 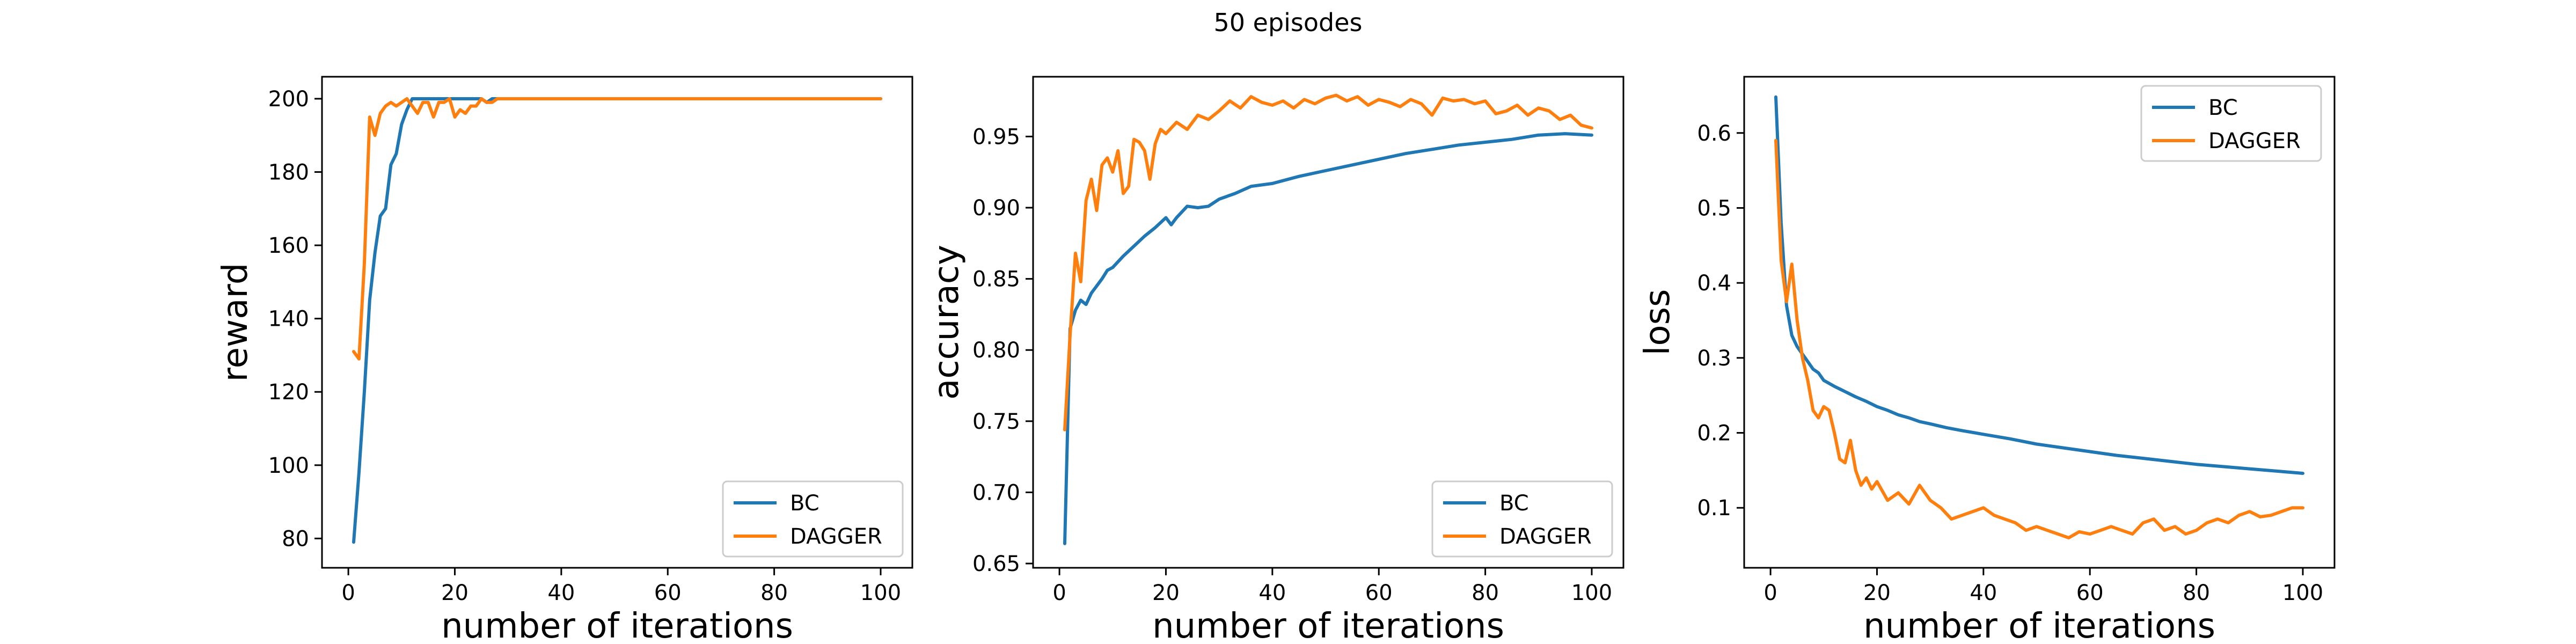 What do you see at coordinates (288, 319) in the screenshot?
I see `y-tick-label: 140` at bounding box center [288, 319].